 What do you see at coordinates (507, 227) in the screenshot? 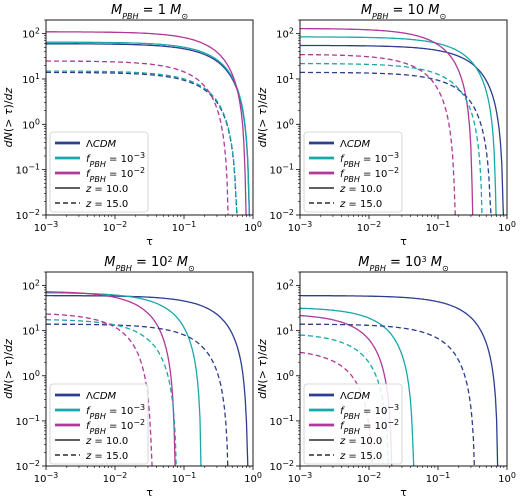
I see `x-tick-label: 10⁰` at bounding box center [507, 227].